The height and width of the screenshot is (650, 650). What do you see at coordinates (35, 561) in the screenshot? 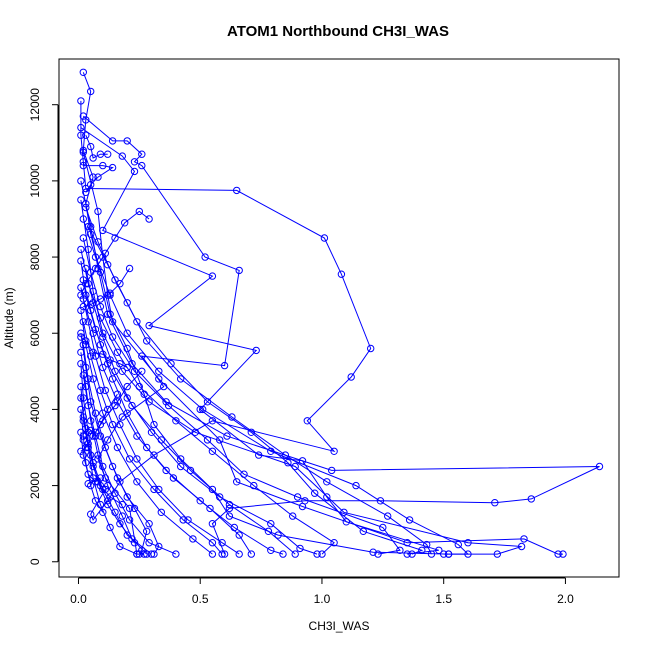
I see `y-tick-label: 0` at bounding box center [35, 561].